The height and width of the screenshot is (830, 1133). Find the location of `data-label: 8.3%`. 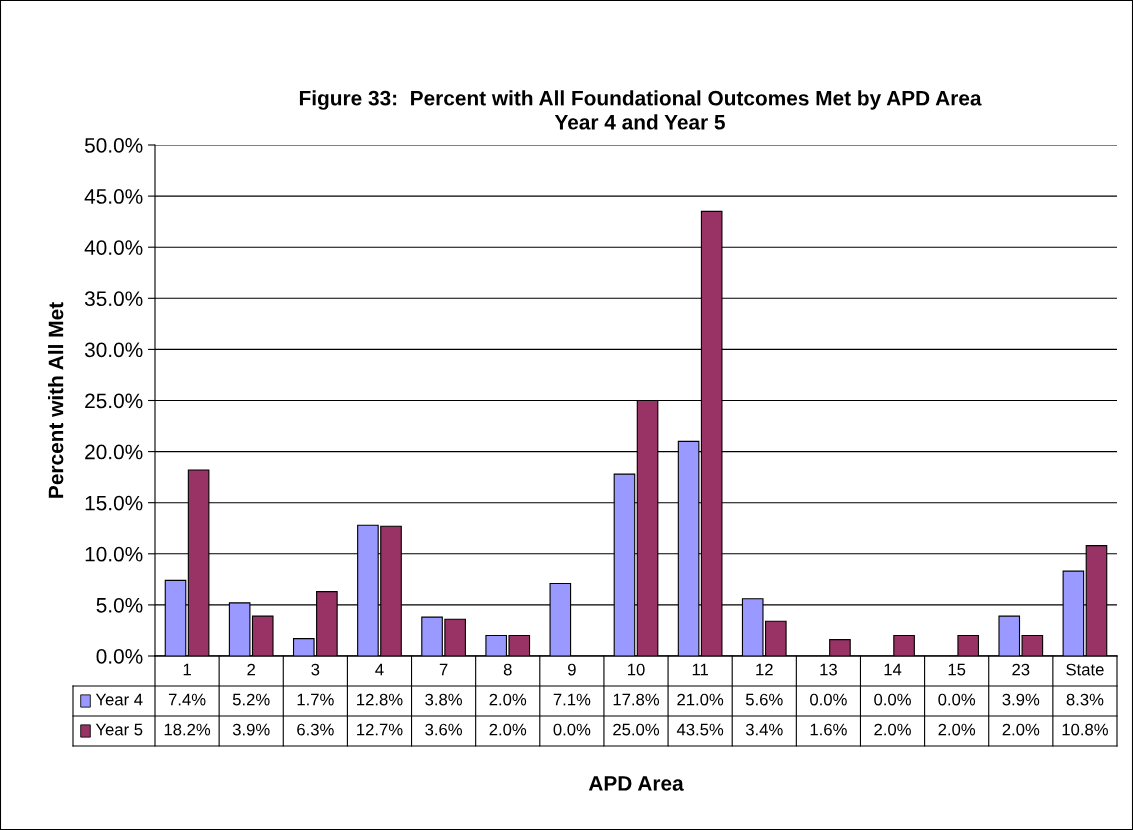

data-label: 8.3% is located at coordinates (1085, 699).